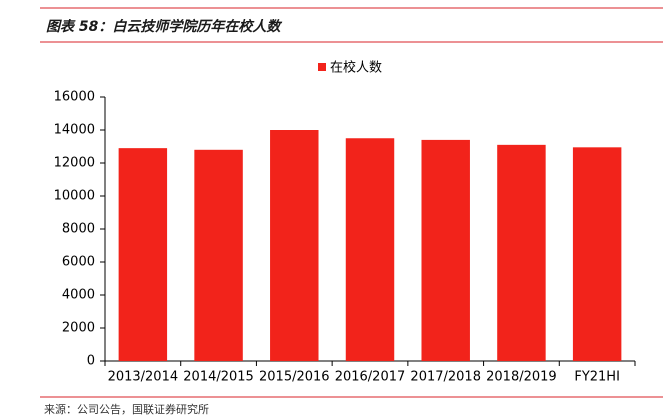  What do you see at coordinates (143, 377) in the screenshot?
I see `x-tick-label: 2013/2014` at bounding box center [143, 377].